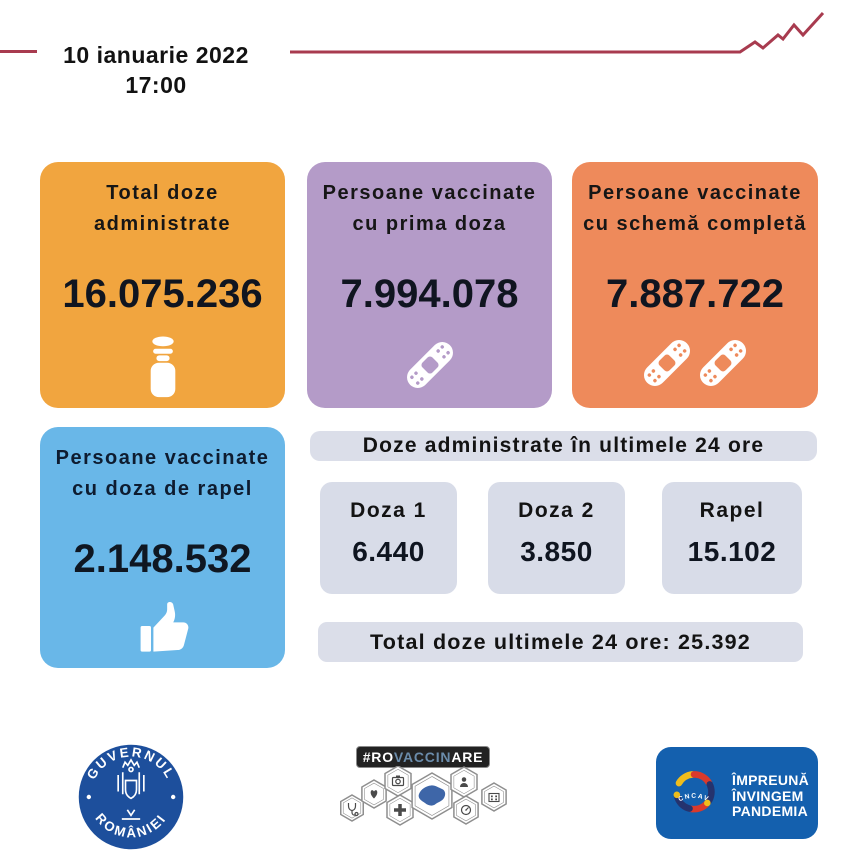 Image resolution: width=860 pixels, height=860 pixels. I want to click on last24-total-bar: Total doze ultimele 24 ore: 25.392, so click(560, 642).